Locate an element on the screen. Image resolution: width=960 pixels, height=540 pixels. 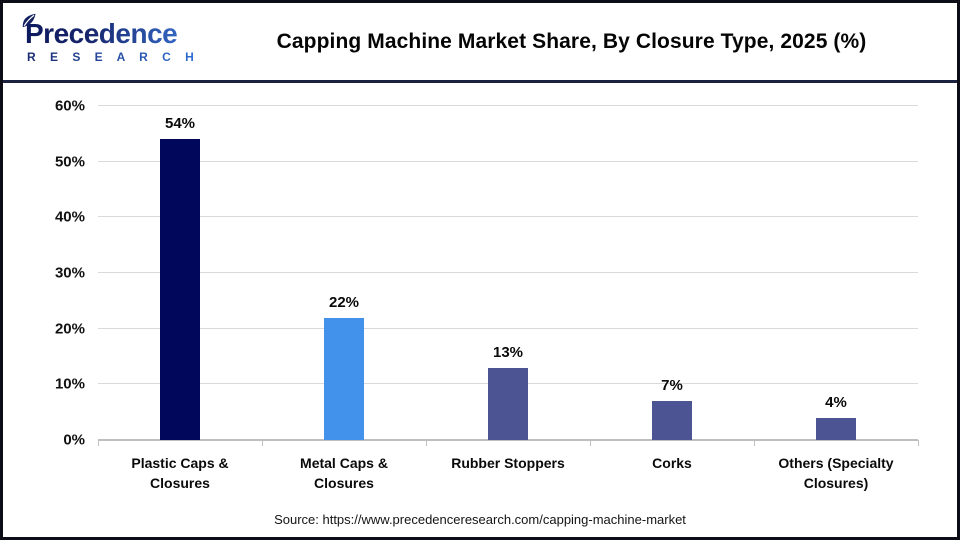
x-axis-category-label: Rubber Stoppers is located at coordinates (508, 463).